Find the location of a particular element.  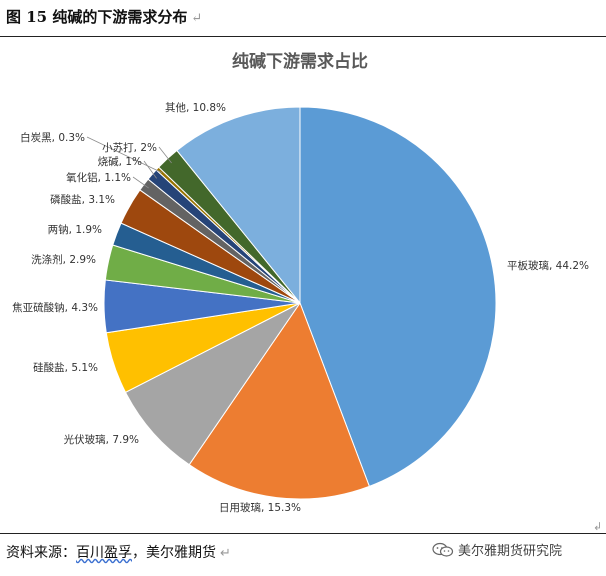

slice-label-10: 烧碱, 1% is located at coordinates (120, 161).